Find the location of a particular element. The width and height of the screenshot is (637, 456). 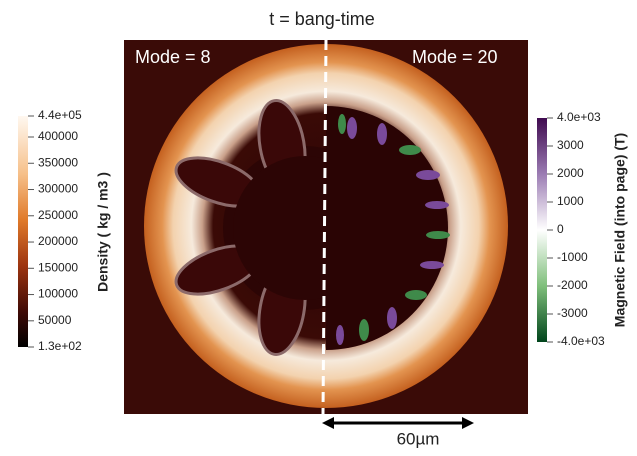

tick-label: 0 is located at coordinates (560, 229).